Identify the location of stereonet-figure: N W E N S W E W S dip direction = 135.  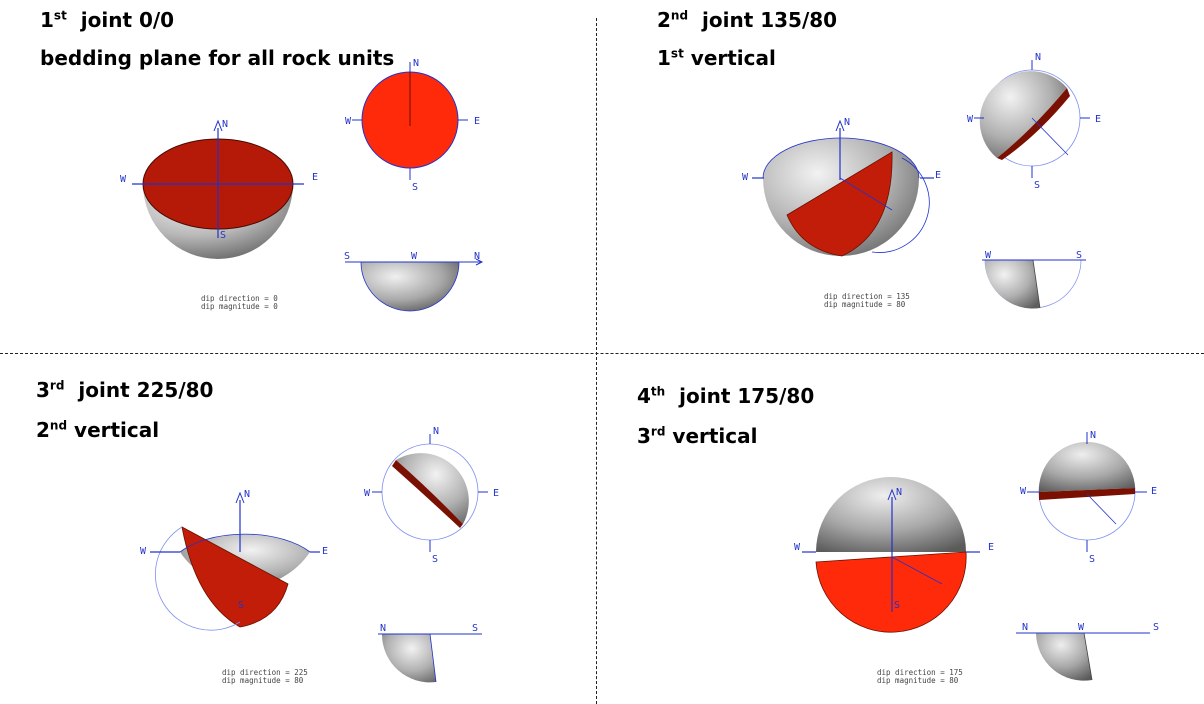
(921, 180).